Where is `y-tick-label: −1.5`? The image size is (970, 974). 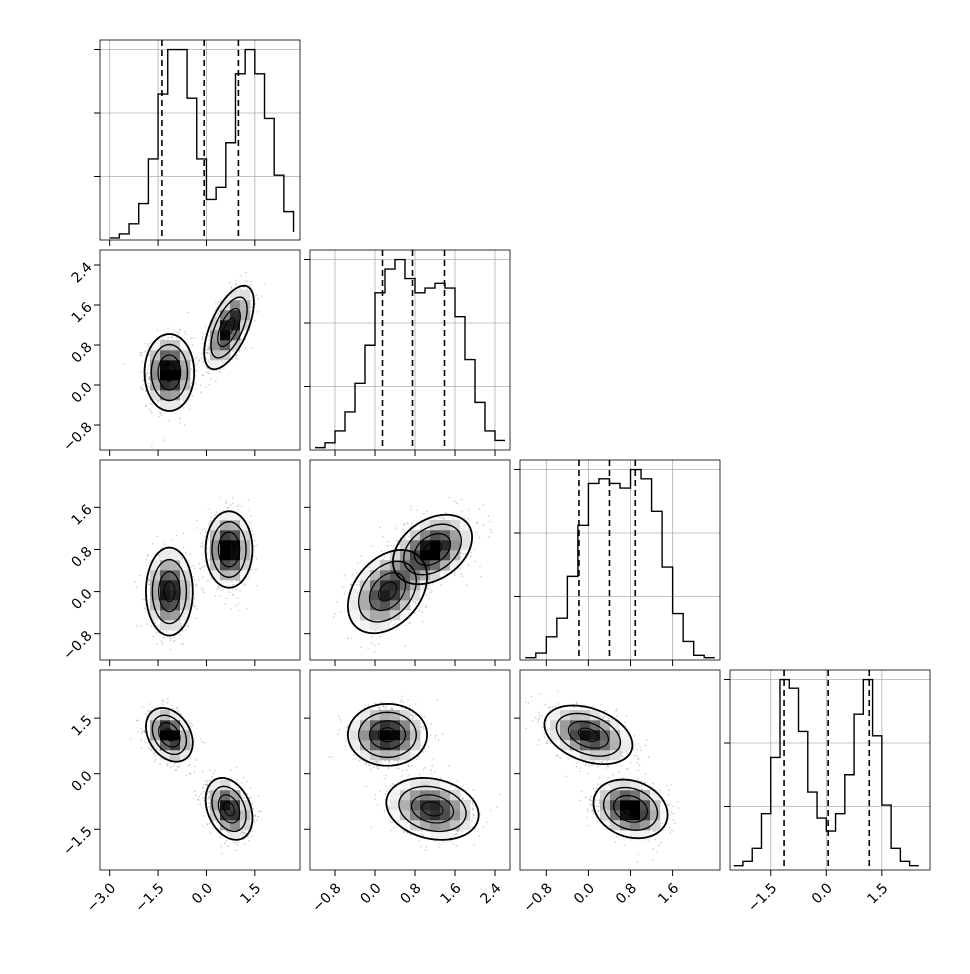
y-tick-label: −1.5 is located at coordinates (77, 841).